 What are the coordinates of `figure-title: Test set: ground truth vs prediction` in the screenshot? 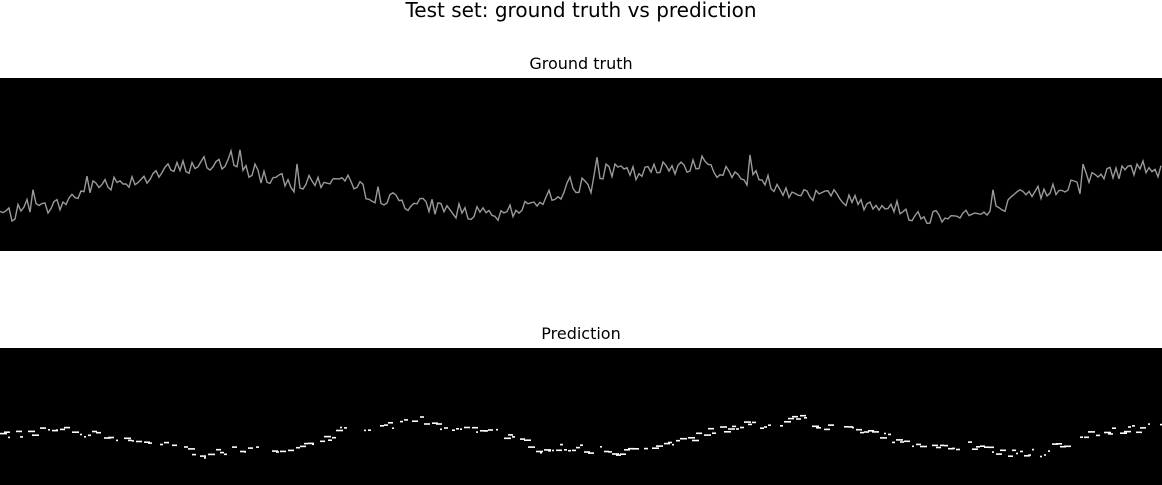 It's located at (581, 11).